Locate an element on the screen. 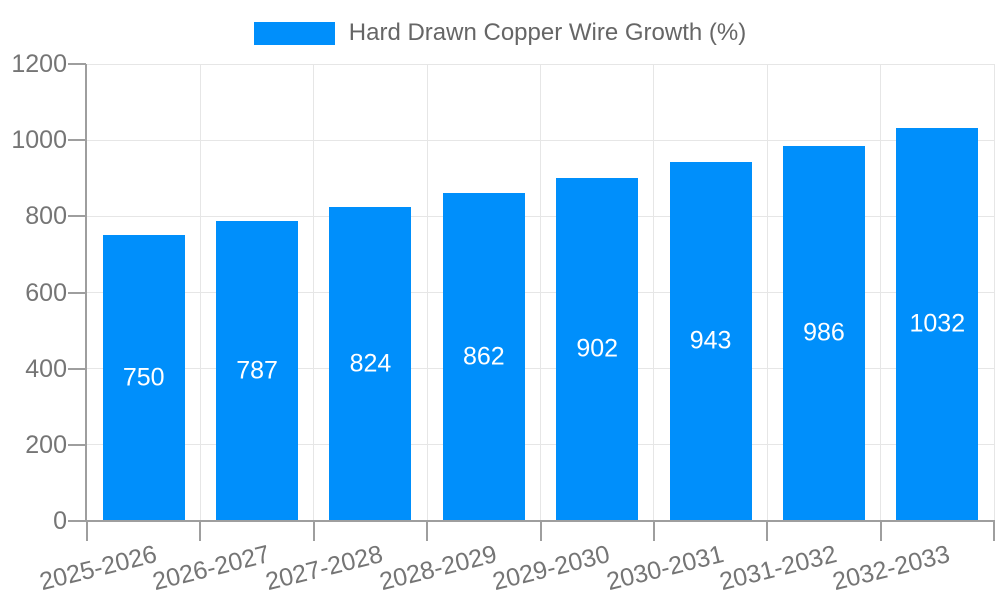 This screenshot has width=1000, height=600. y-tick-label: 200 is located at coordinates (46, 444).